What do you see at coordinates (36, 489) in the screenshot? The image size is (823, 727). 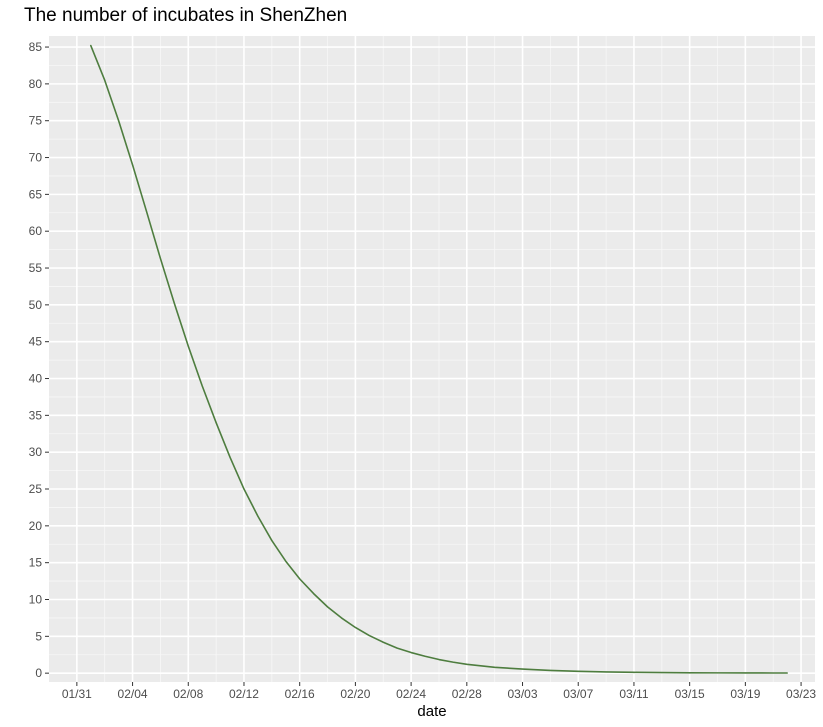 I see `y-tick-label: 25` at bounding box center [36, 489].